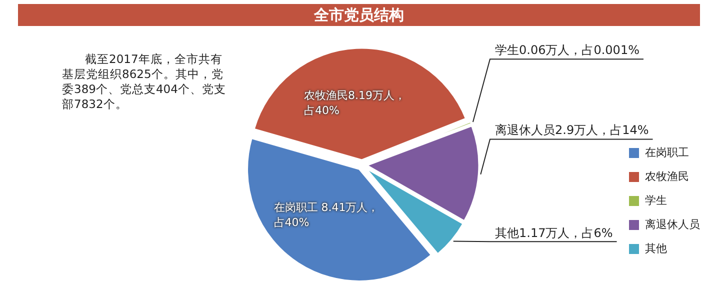 This screenshot has height=295, width=708. I want to click on chart-title: 全市党员结构, so click(359, 15).